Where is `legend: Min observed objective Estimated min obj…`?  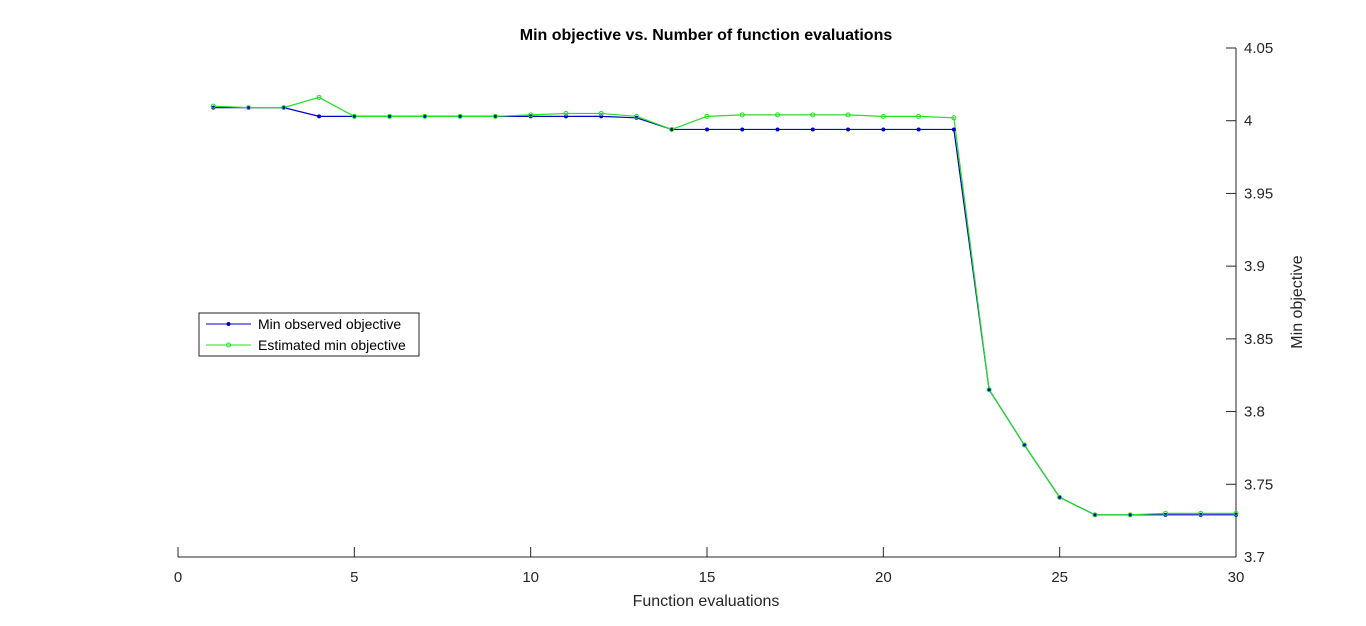
legend: Min observed objective Estimated min obj… is located at coordinates (309, 334).